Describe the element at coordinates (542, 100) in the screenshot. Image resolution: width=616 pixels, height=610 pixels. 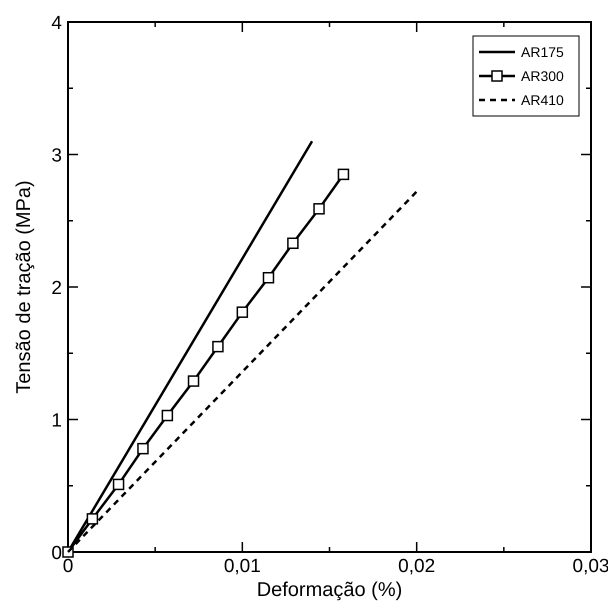
I see `legend-label: AR410` at that location.